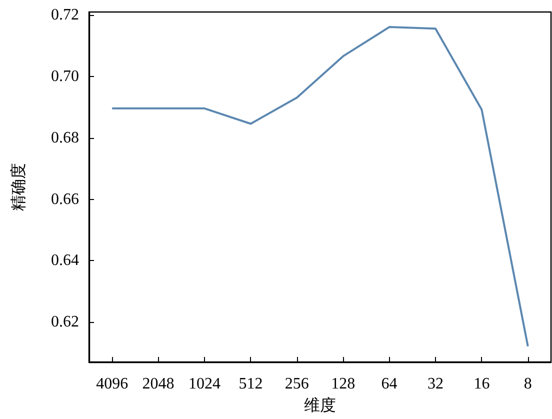  I want to click on x-tick-label: 64, so click(389, 384).